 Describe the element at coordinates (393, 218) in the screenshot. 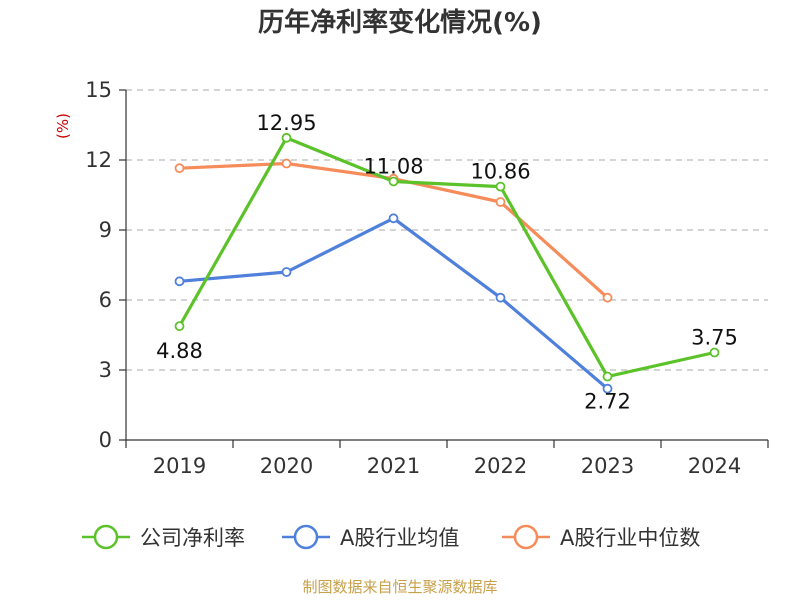

I see `series-1-point-2021` at that location.